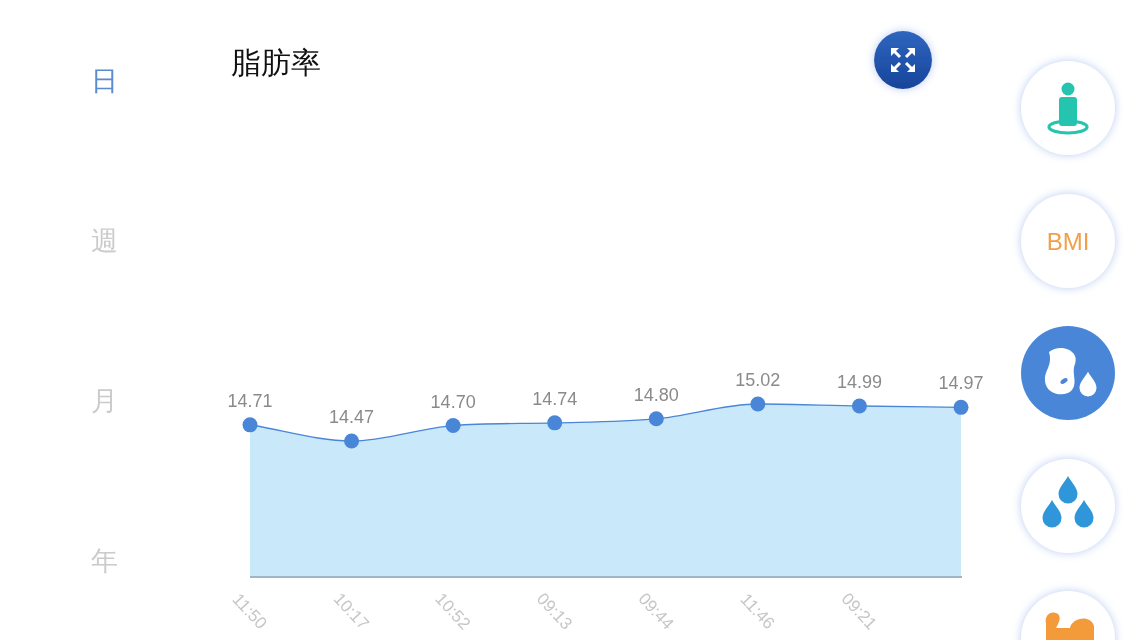  I want to click on data-label: 14.99, so click(859, 382).